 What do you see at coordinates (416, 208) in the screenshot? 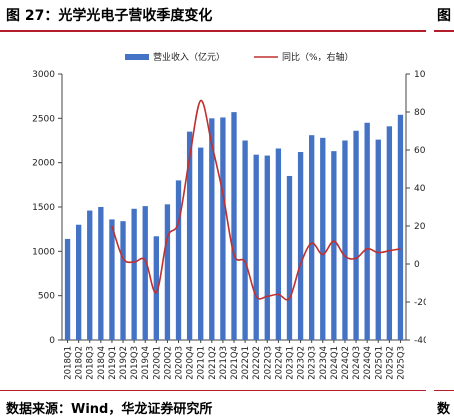
I see `right-axis-ticks: -40 -20 0 20 40 60 80 100` at bounding box center [416, 208].